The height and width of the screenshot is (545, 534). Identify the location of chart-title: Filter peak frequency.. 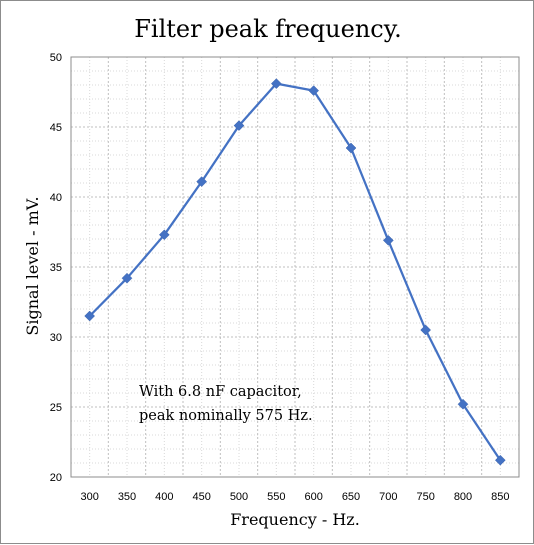
(267, 29).